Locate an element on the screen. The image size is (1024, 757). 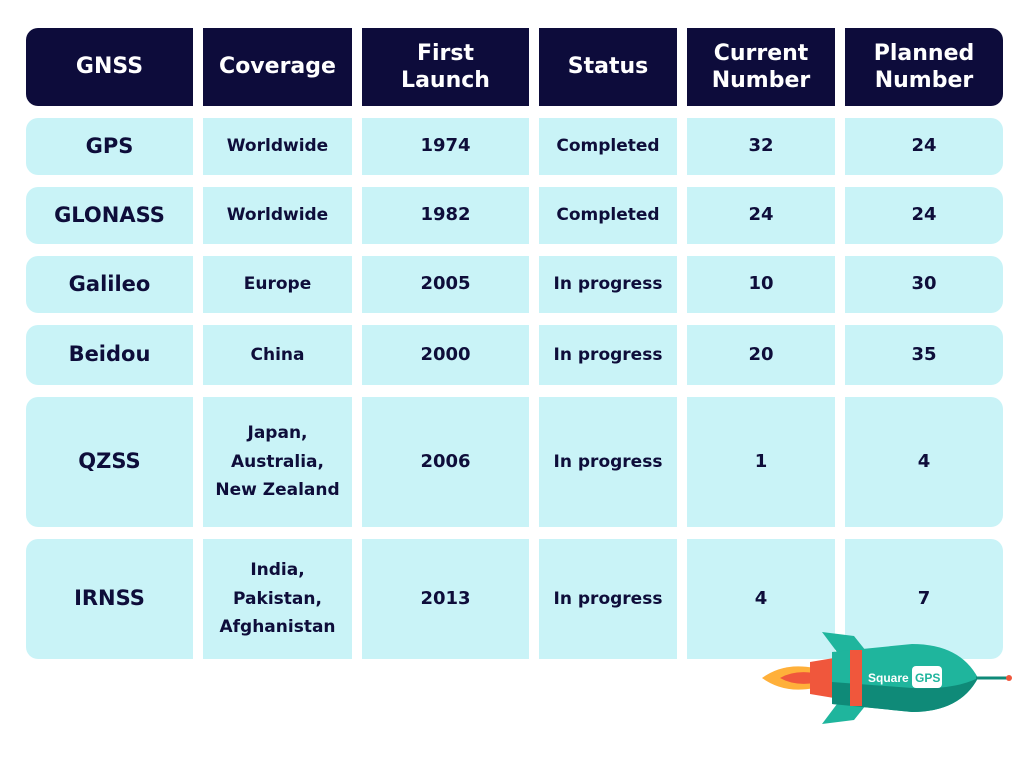
cell-gnss: Beidou is located at coordinates (109, 355).